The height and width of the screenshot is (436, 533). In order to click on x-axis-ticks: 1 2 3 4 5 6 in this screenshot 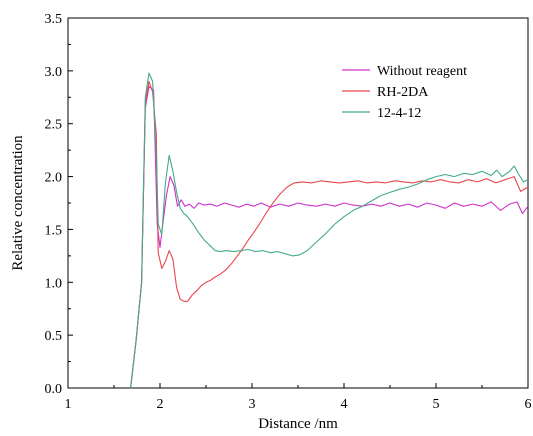, I will do `click(298, 397)`.